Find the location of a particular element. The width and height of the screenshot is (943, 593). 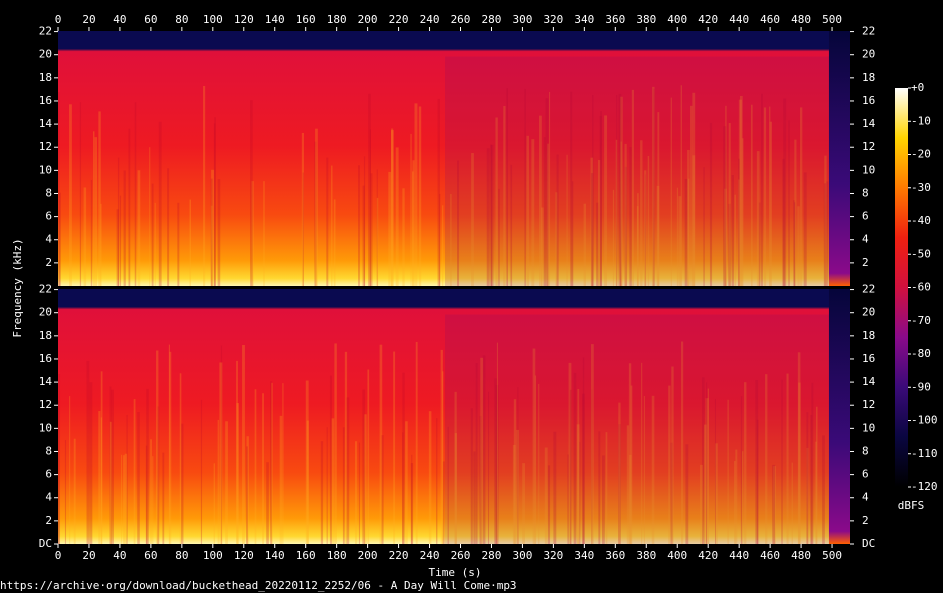

y-tick-label: 2 is located at coordinates (865, 262).